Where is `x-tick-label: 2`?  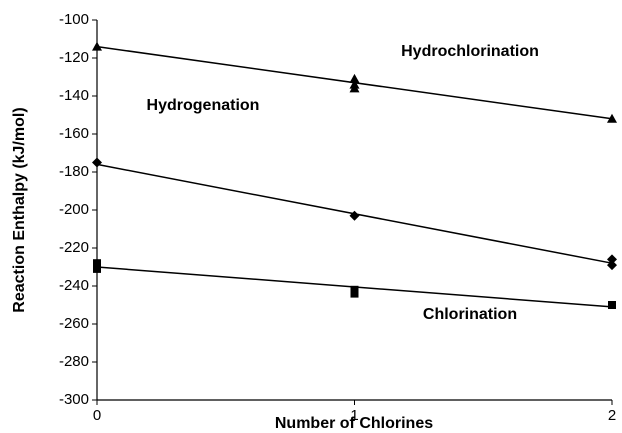
x-tick-label: 2 is located at coordinates (612, 415).